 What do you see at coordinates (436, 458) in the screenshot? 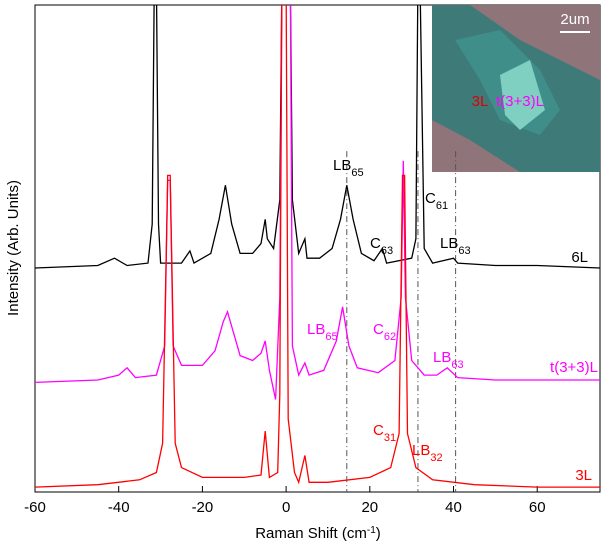
I see `peak-label-sub: 32` at bounding box center [436, 458].